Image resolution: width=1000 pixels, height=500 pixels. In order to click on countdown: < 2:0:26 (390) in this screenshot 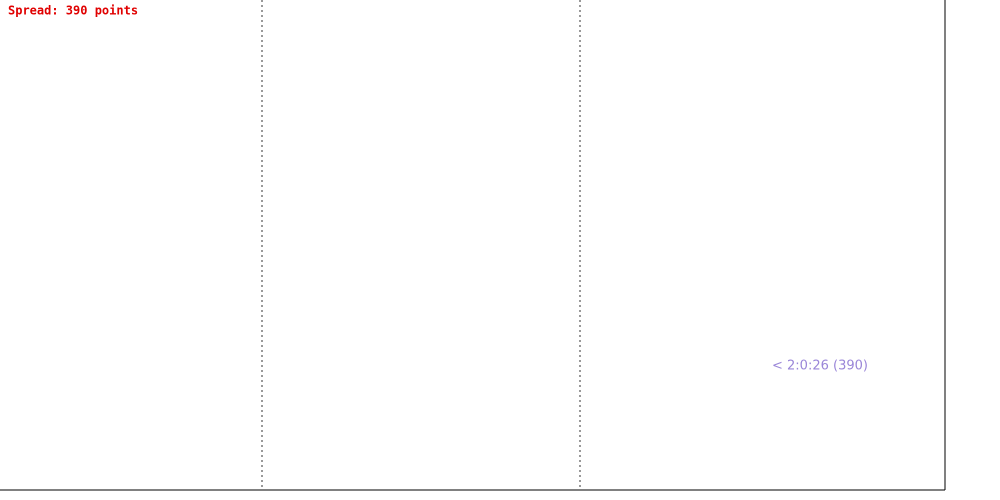, I will do `click(820, 366)`.